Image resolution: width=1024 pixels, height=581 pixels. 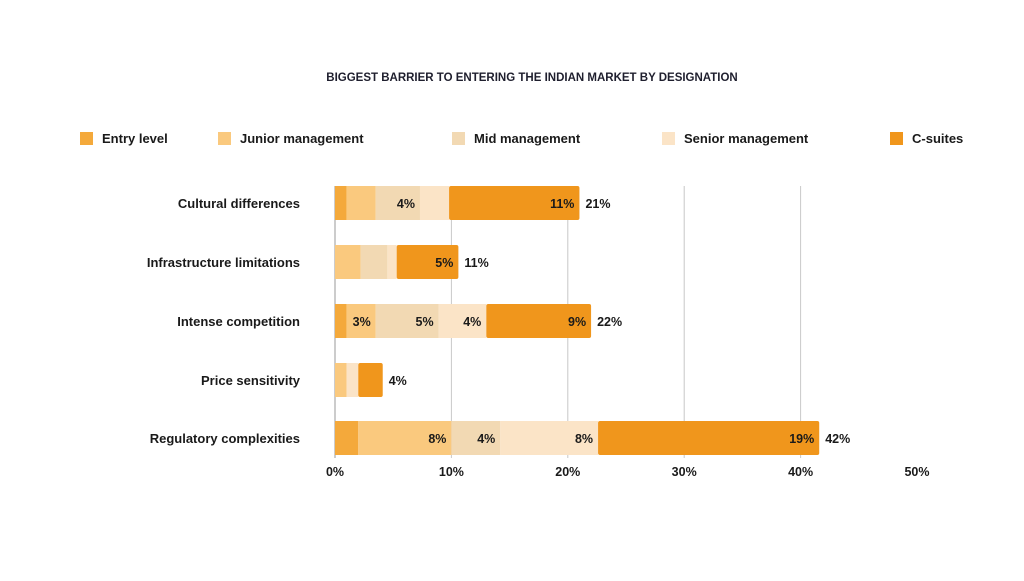 What do you see at coordinates (527, 138) in the screenshot?
I see `legend-label: Mid management` at bounding box center [527, 138].